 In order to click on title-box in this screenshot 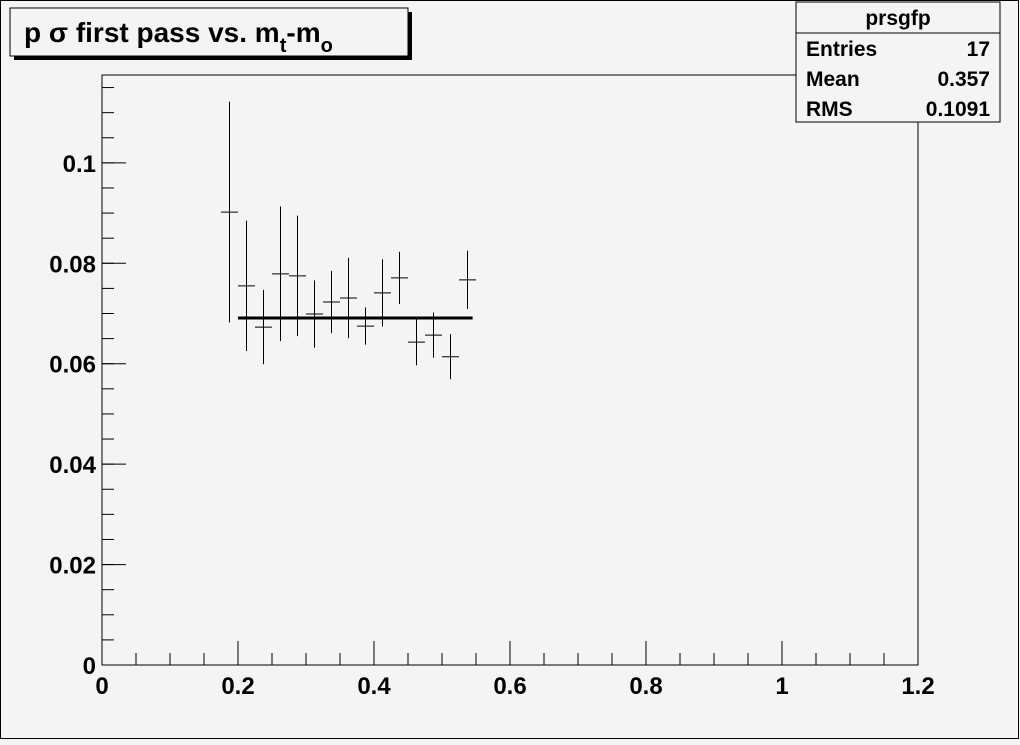, I will do `click(209, 32)`.